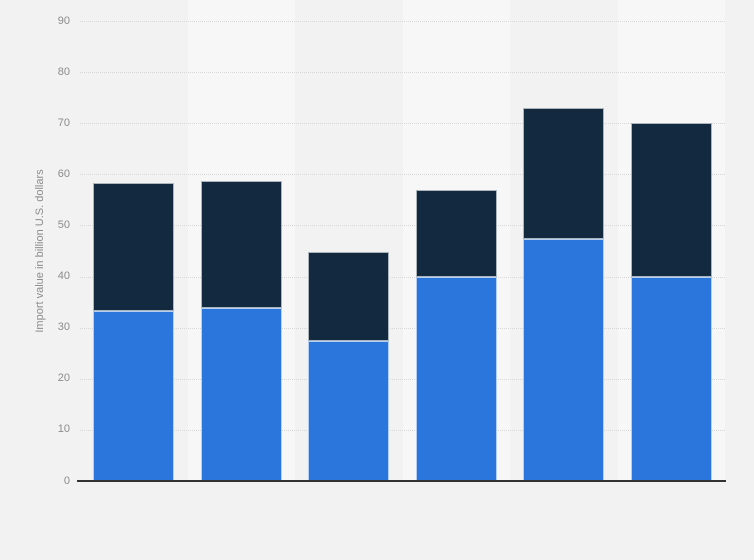  I want to click on bar-5-dark-navy-top-segment, so click(564, 173).